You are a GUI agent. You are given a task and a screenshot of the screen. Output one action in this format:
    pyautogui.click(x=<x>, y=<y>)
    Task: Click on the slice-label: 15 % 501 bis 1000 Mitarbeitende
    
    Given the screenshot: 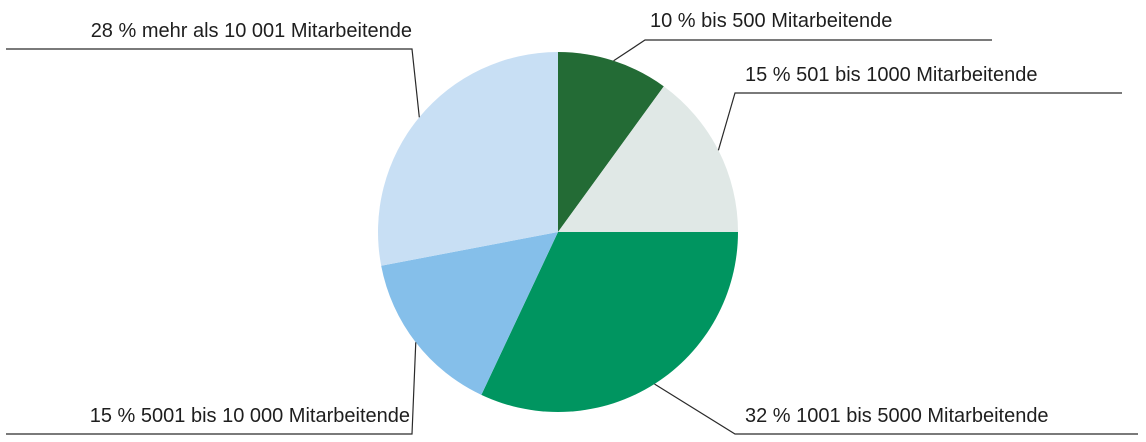 What is the action you would take?
    pyautogui.click(x=891, y=75)
    